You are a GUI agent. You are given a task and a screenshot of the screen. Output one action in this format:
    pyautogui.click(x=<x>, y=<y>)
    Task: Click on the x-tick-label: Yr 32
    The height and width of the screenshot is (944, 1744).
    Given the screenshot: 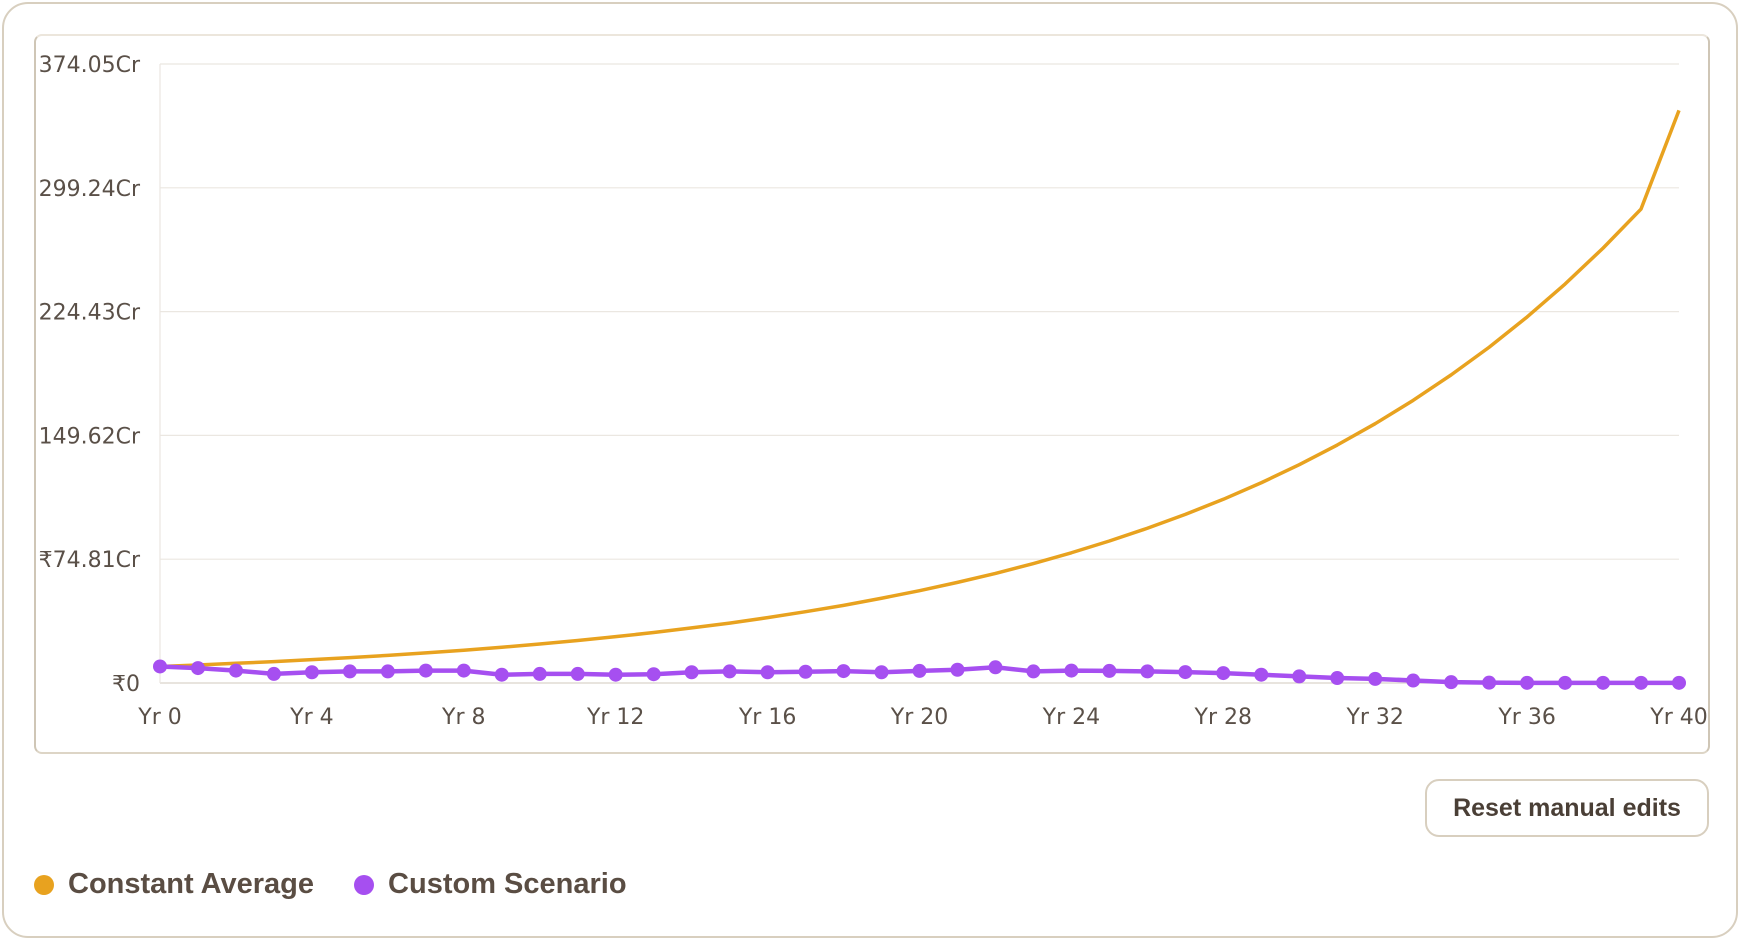 What is the action you would take?
    pyautogui.click(x=1374, y=717)
    